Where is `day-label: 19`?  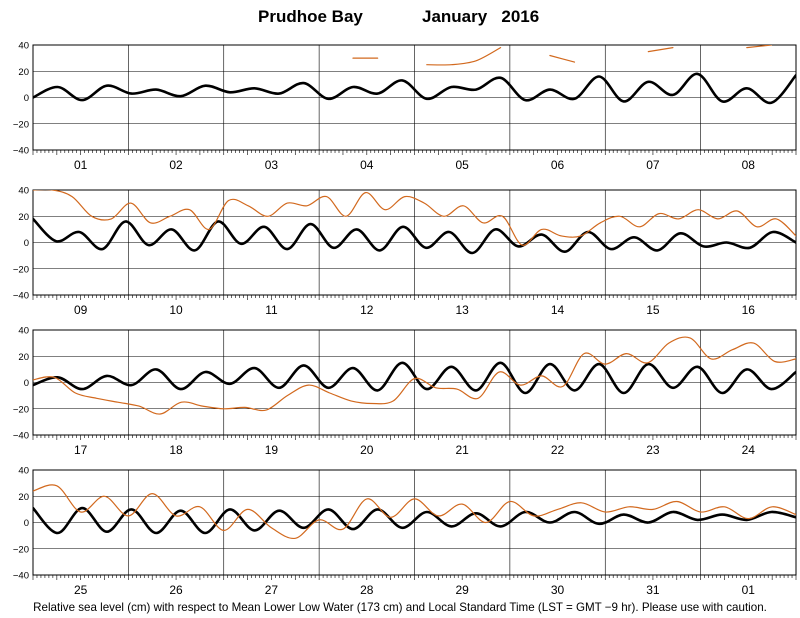 day-label: 19 is located at coordinates (272, 450).